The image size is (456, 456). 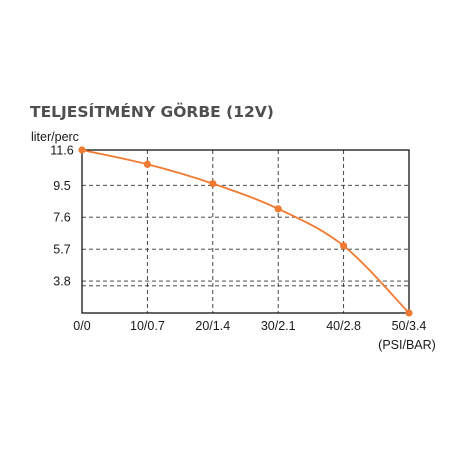 I want to click on y-tick-label: 11.6, so click(x=61, y=151).